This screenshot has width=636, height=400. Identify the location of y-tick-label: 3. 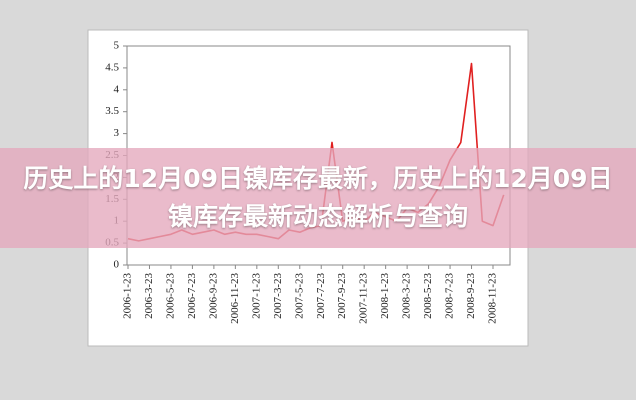
(117, 133).